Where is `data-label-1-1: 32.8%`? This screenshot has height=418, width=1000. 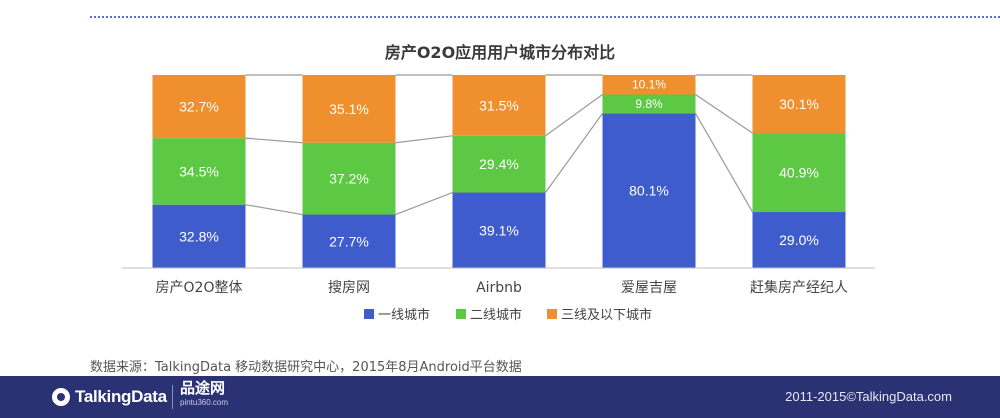 data-label-1-1: 32.8% is located at coordinates (199, 236).